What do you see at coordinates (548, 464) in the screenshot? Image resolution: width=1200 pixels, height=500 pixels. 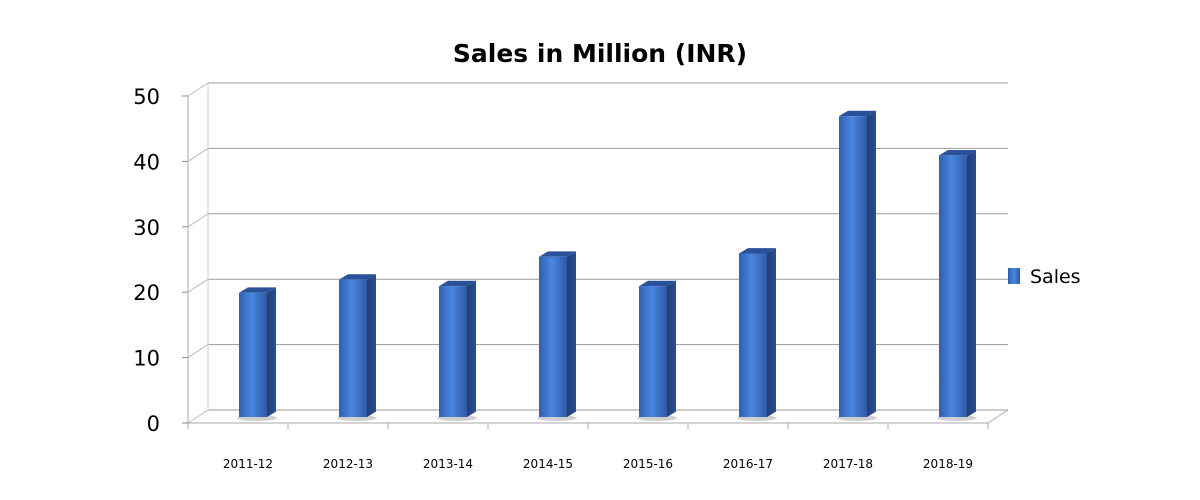 I see `xtick-label-3: 2014-15` at bounding box center [548, 464].